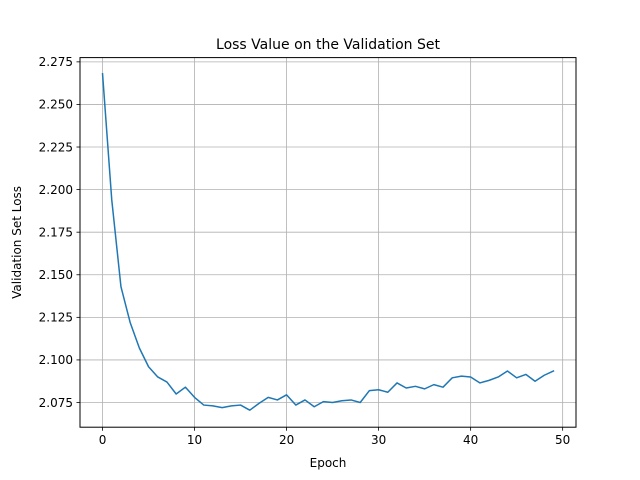 Image resolution: width=640 pixels, height=480 pixels. What do you see at coordinates (56, 62) in the screenshot?
I see `y-tick-label: 2.275` at bounding box center [56, 62].